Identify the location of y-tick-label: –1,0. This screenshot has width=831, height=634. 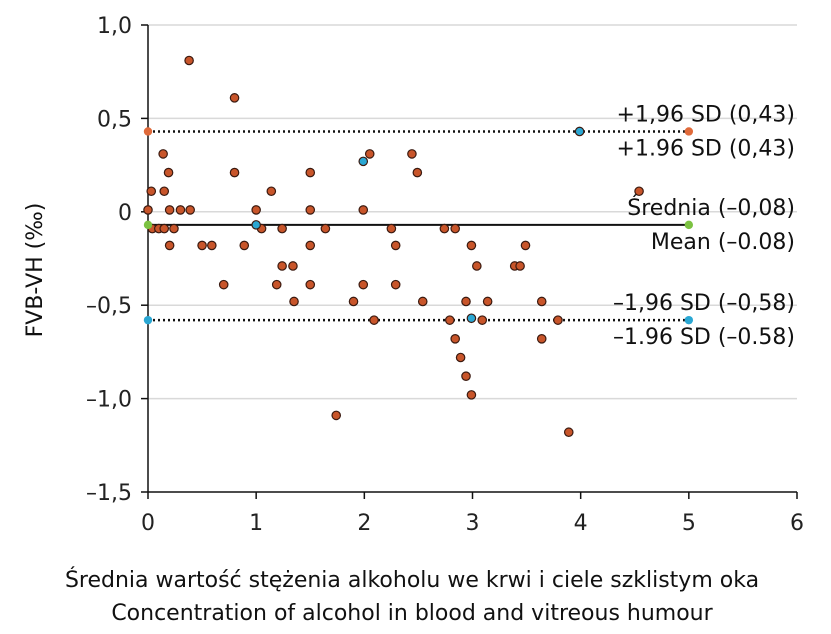
(109, 400).